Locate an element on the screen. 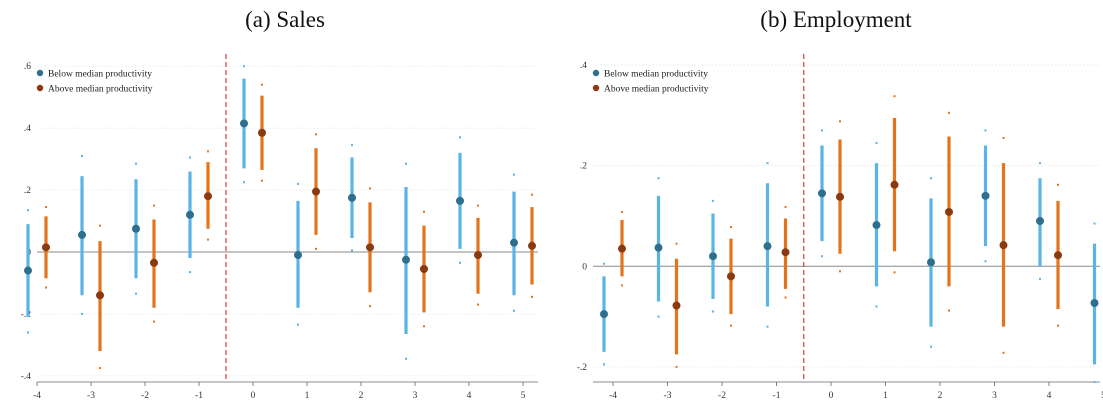 The height and width of the screenshot is (407, 1103). y-tick-label: -.4 is located at coordinates (26, 377).